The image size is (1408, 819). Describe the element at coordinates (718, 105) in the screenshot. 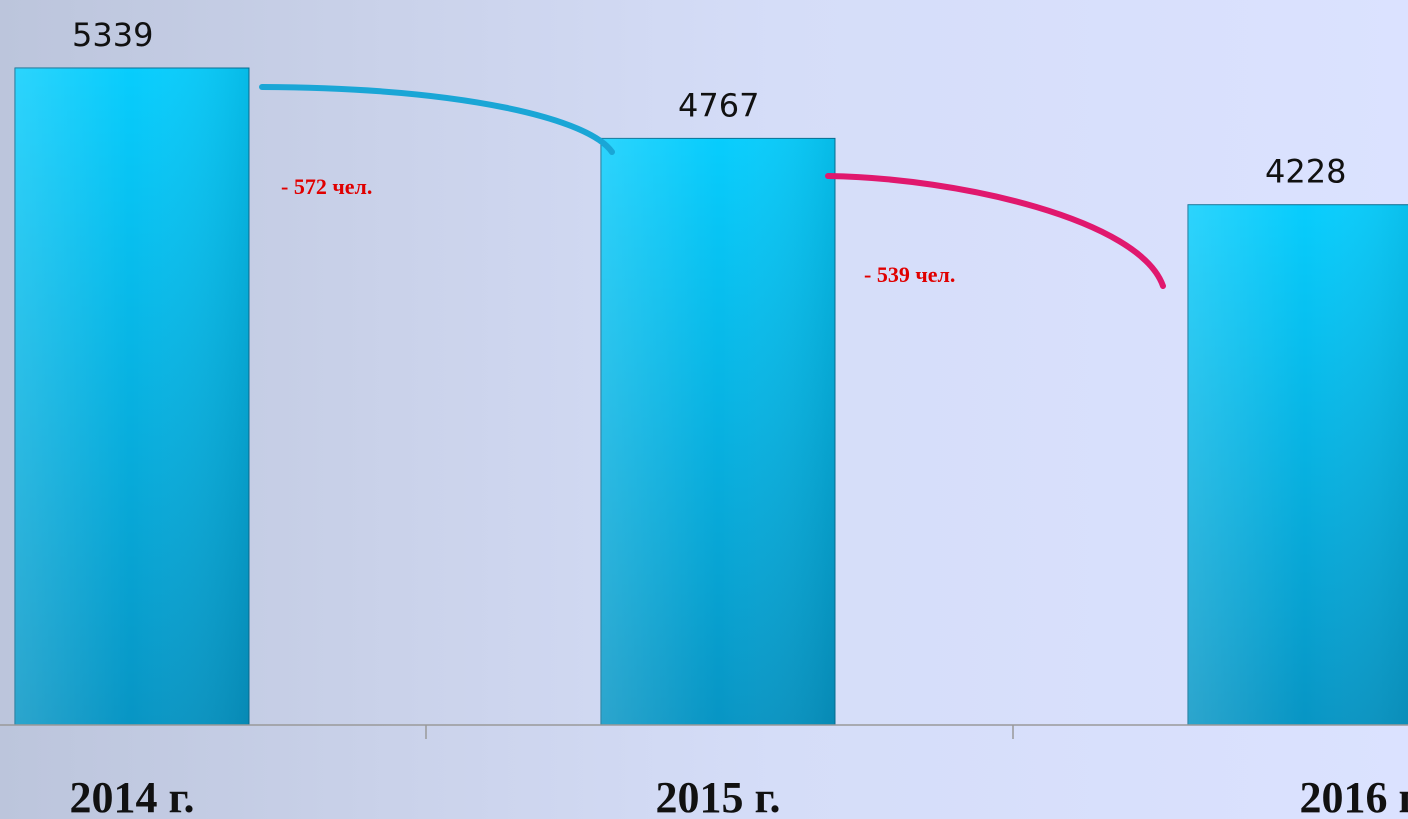

I see `value-label-1: 4767` at that location.